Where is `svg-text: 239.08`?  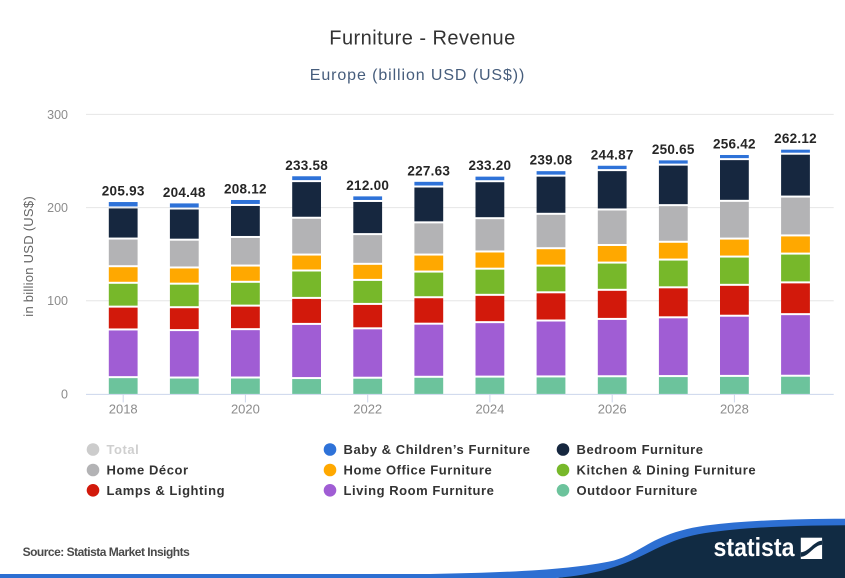 svg-text: 239.08 is located at coordinates (551, 160).